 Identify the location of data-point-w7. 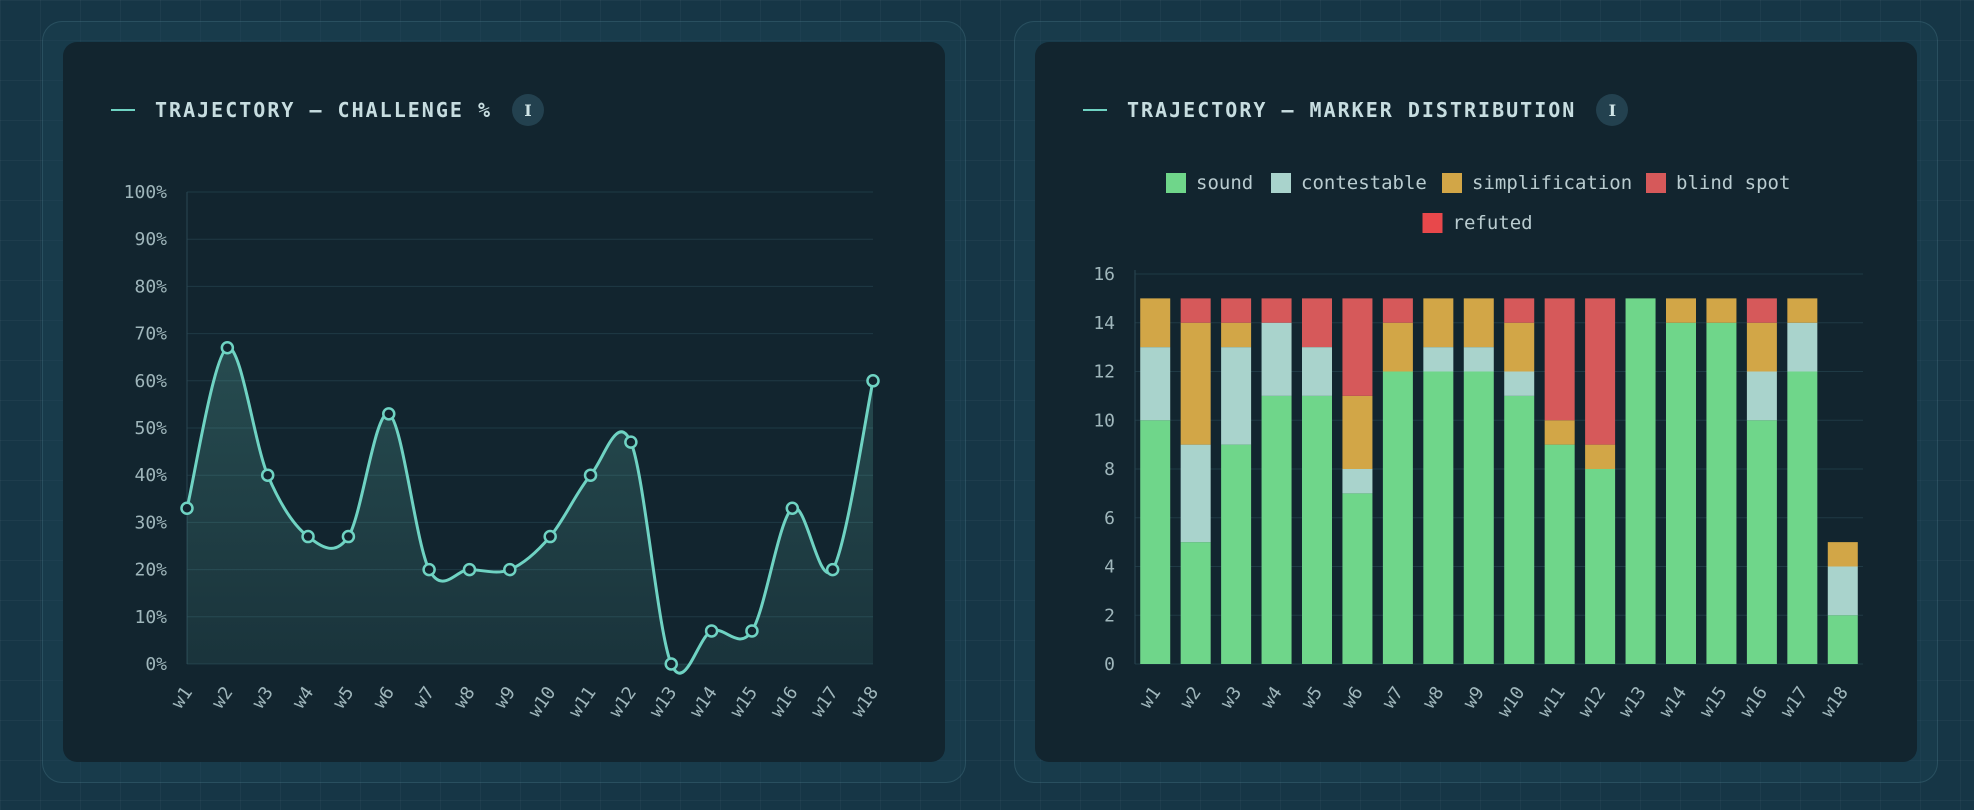
(429, 569).